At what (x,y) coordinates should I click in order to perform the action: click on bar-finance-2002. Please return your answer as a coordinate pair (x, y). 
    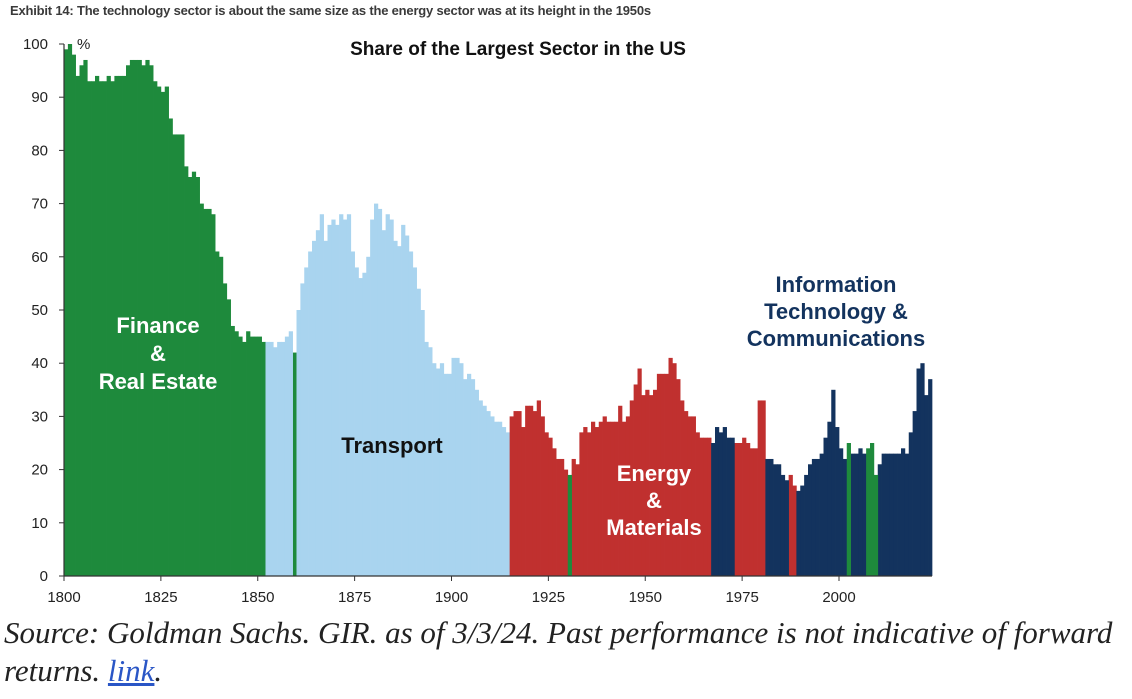
    Looking at the image, I should click on (848, 509).